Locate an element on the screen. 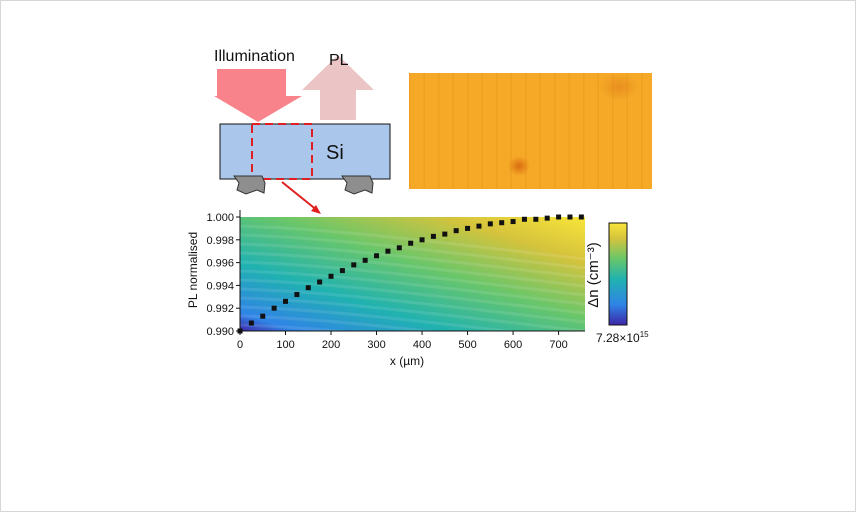 The width and height of the screenshot is (856, 512). heatmap-background is located at coordinates (412, 274).